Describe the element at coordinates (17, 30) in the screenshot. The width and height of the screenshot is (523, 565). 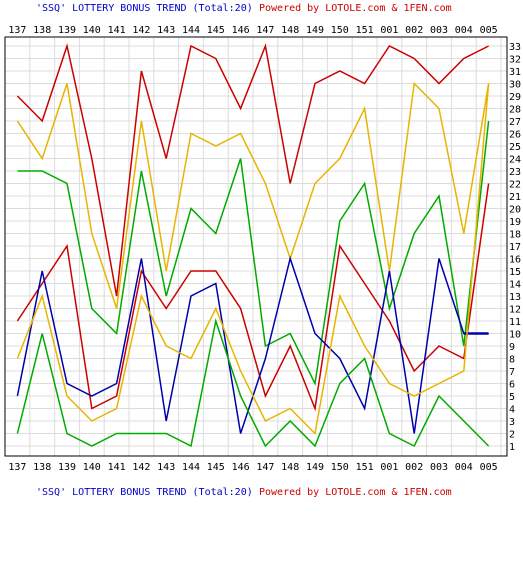
I see `x-tick-label-top: 137` at that location.